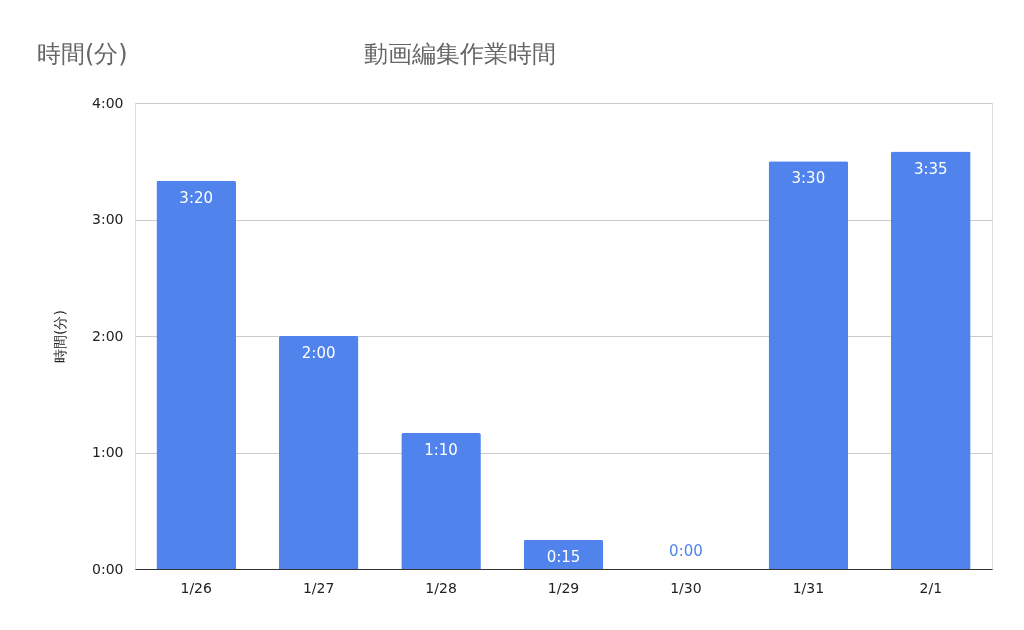  I want to click on x-tick-label: 1/29, so click(563, 587).